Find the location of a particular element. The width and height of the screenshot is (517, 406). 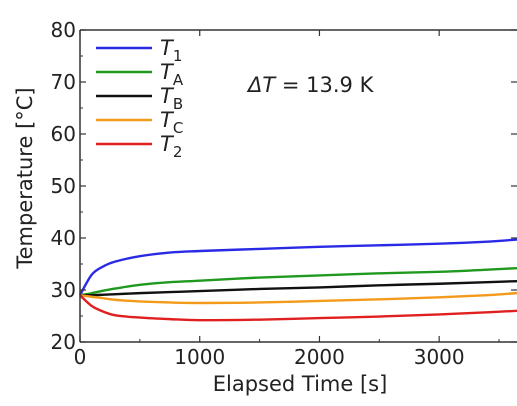

legend-label: TB is located at coordinates (171, 98).